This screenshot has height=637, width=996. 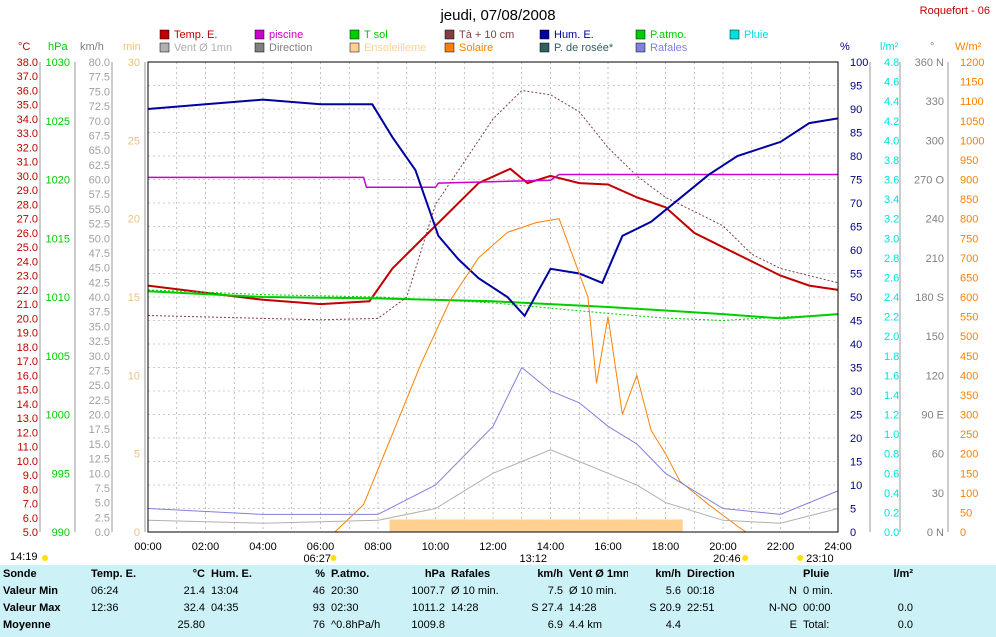 What do you see at coordinates (134, 298) in the screenshot?
I see `sunshine-tick: 15` at bounding box center [134, 298].